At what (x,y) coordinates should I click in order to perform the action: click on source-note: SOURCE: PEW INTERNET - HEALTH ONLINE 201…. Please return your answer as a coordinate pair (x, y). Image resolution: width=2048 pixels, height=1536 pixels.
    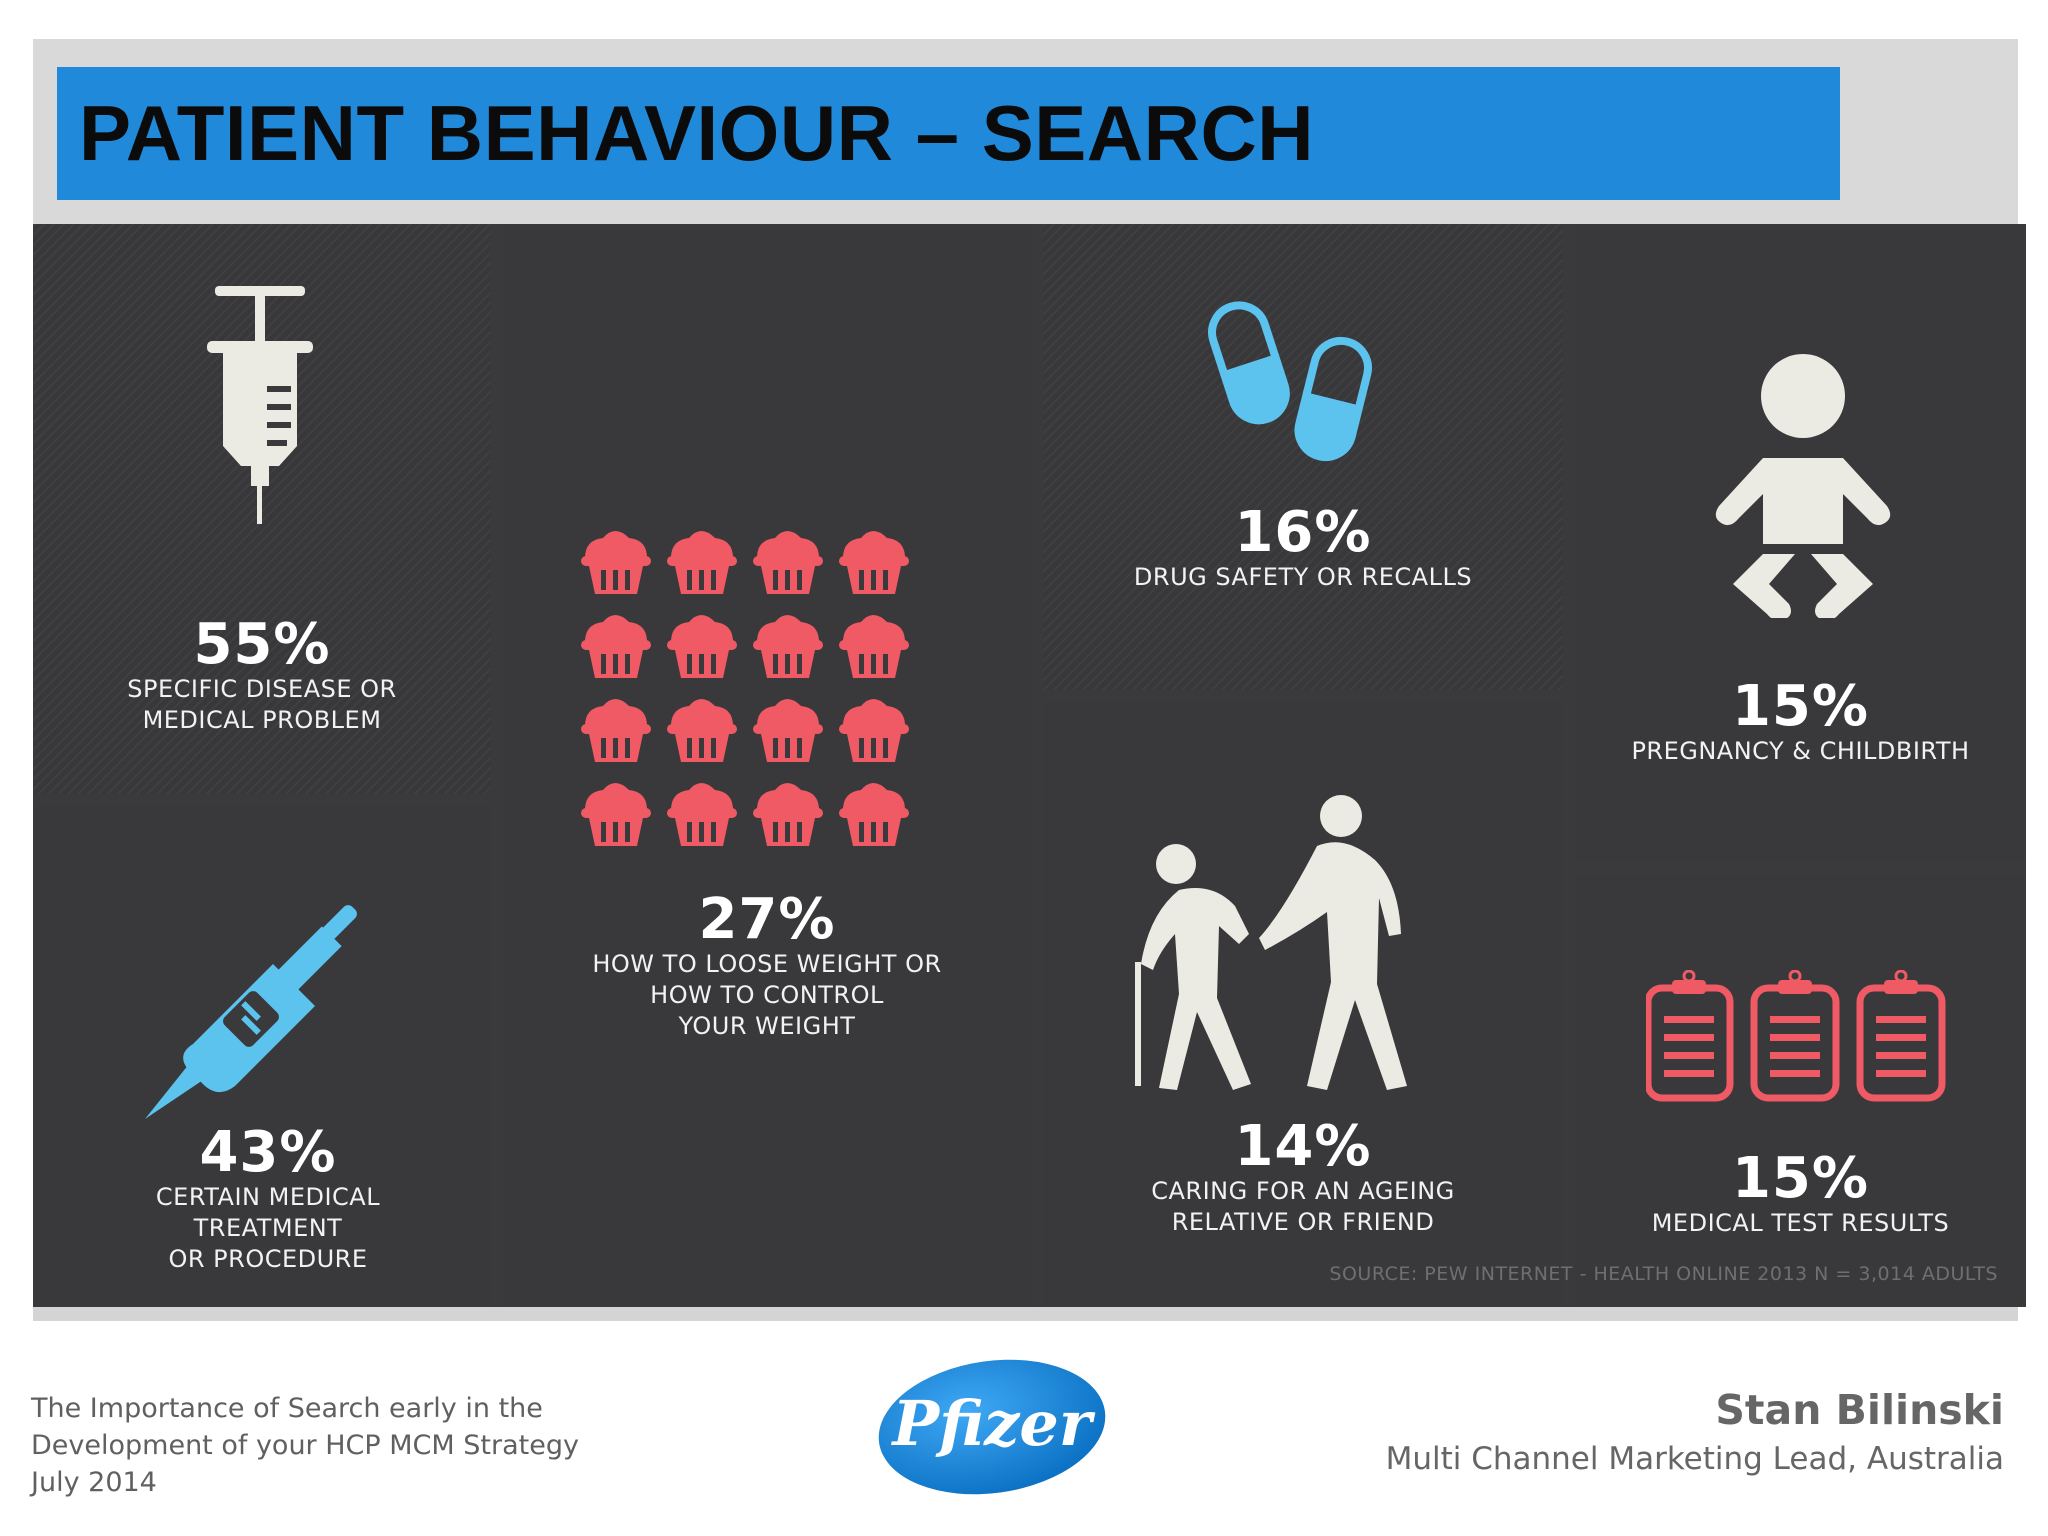
    Looking at the image, I should click on (1663, 1274).